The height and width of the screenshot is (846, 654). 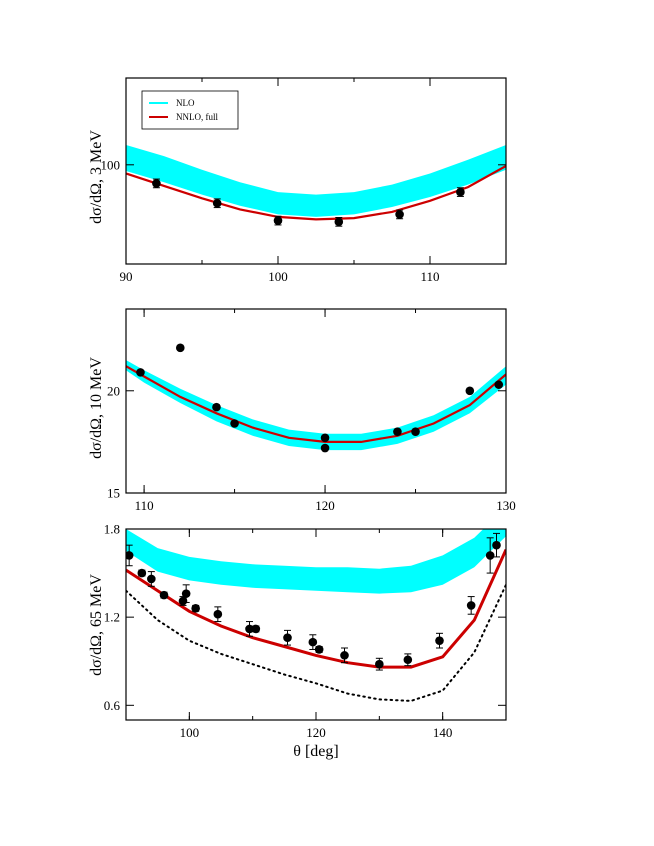 I want to click on y-axis-label: dσ/dΩ, 65 MeV, so click(x=96, y=625).